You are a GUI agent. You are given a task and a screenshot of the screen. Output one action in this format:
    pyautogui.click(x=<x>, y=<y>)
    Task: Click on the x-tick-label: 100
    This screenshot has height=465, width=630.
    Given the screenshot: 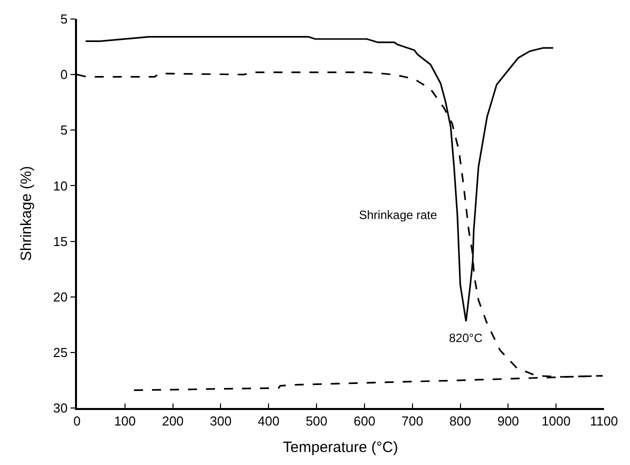 What is the action you would take?
    pyautogui.click(x=125, y=420)
    